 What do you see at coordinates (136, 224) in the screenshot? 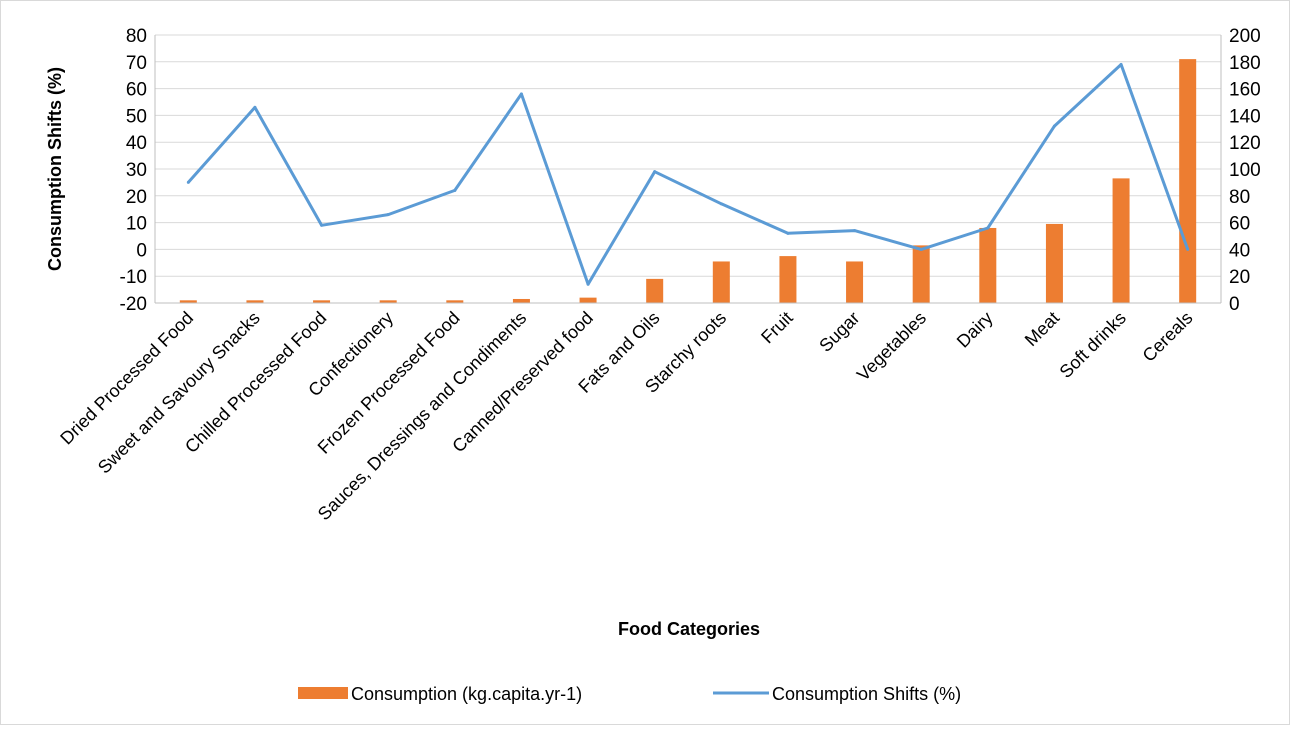
I see `left-tick-label: 10` at bounding box center [136, 224].